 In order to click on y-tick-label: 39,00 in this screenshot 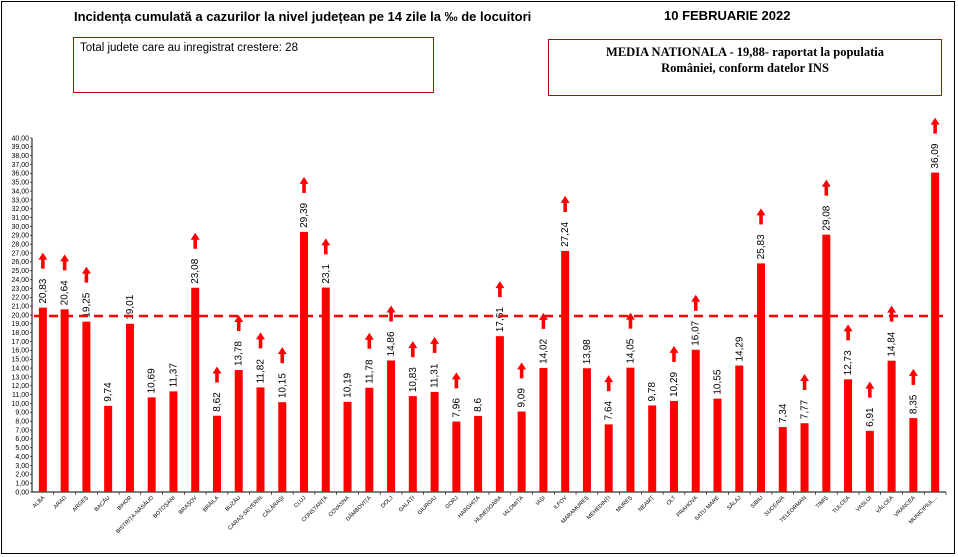, I will do `click(20, 147)`.